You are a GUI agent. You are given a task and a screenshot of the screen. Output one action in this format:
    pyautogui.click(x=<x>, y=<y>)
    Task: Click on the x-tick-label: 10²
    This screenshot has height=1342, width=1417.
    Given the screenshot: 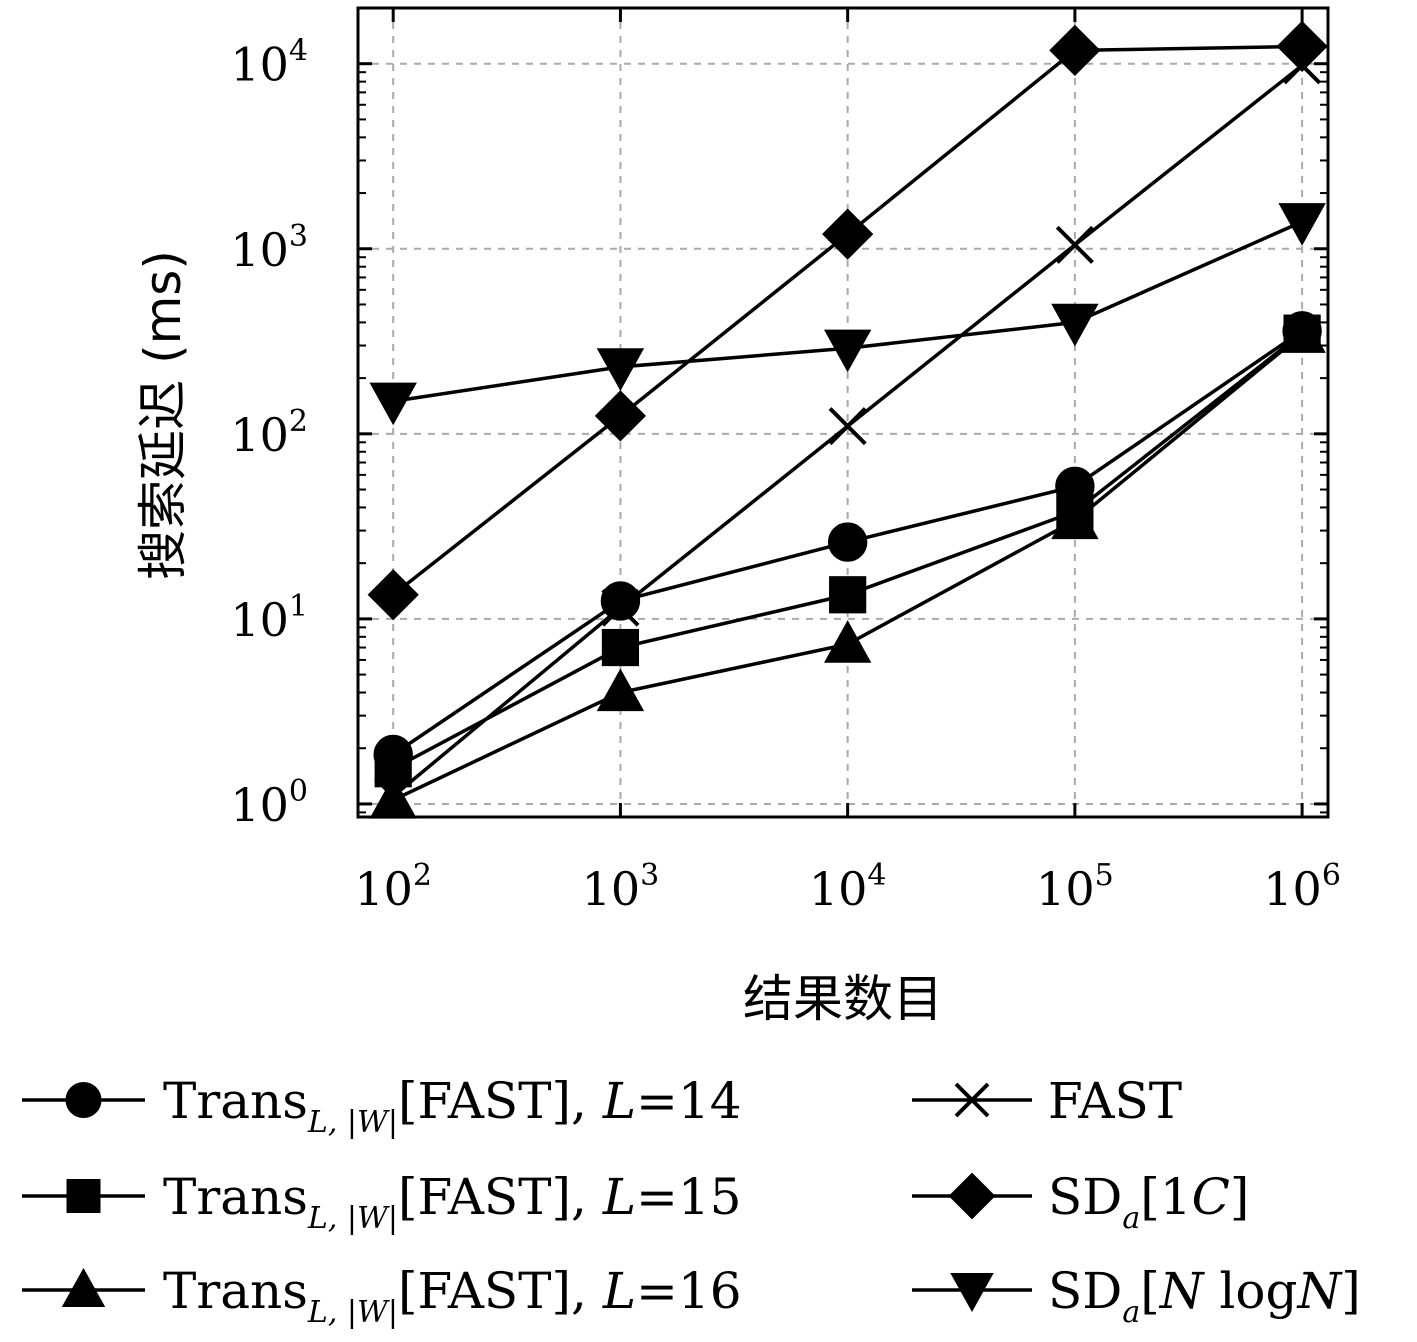 What is the action you would take?
    pyautogui.click(x=393, y=887)
    